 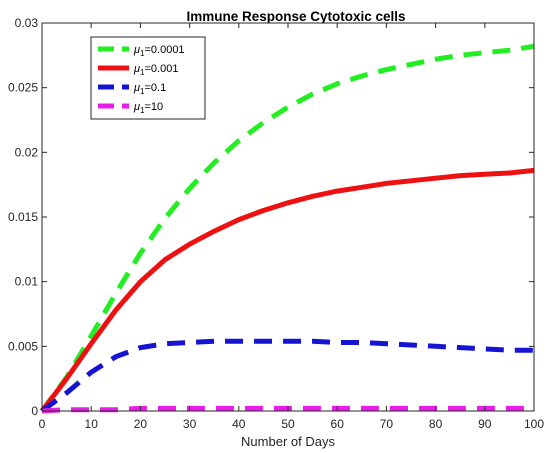 I want to click on legend-label: μ1=0.1, so click(x=149, y=89).